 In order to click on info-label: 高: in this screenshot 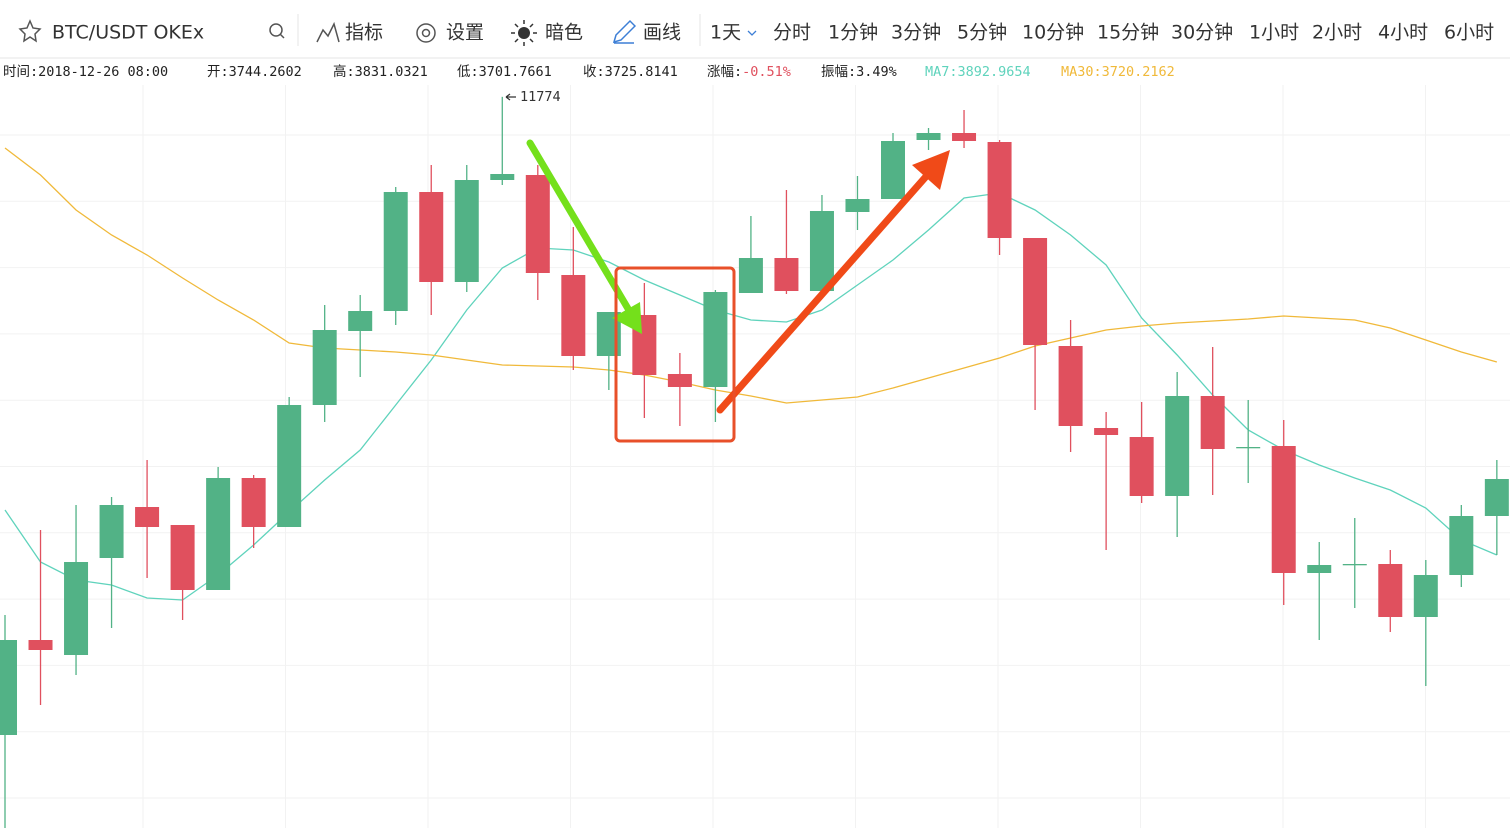, I will do `click(344, 71)`.